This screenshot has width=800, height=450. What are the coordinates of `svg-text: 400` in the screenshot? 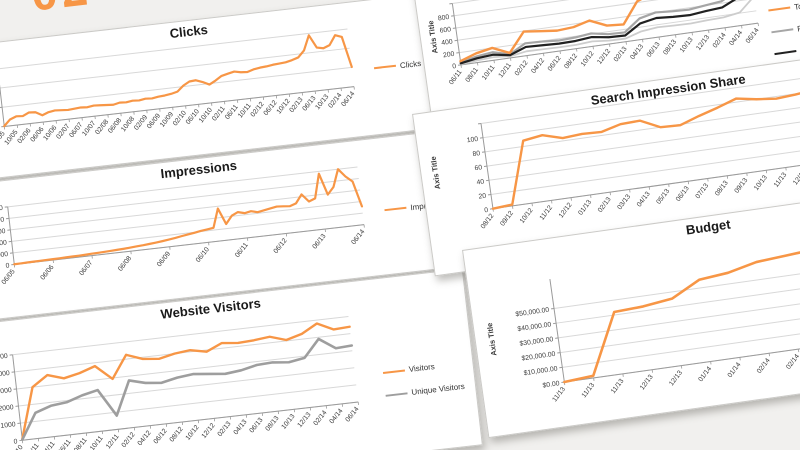 It's located at (447, 42).